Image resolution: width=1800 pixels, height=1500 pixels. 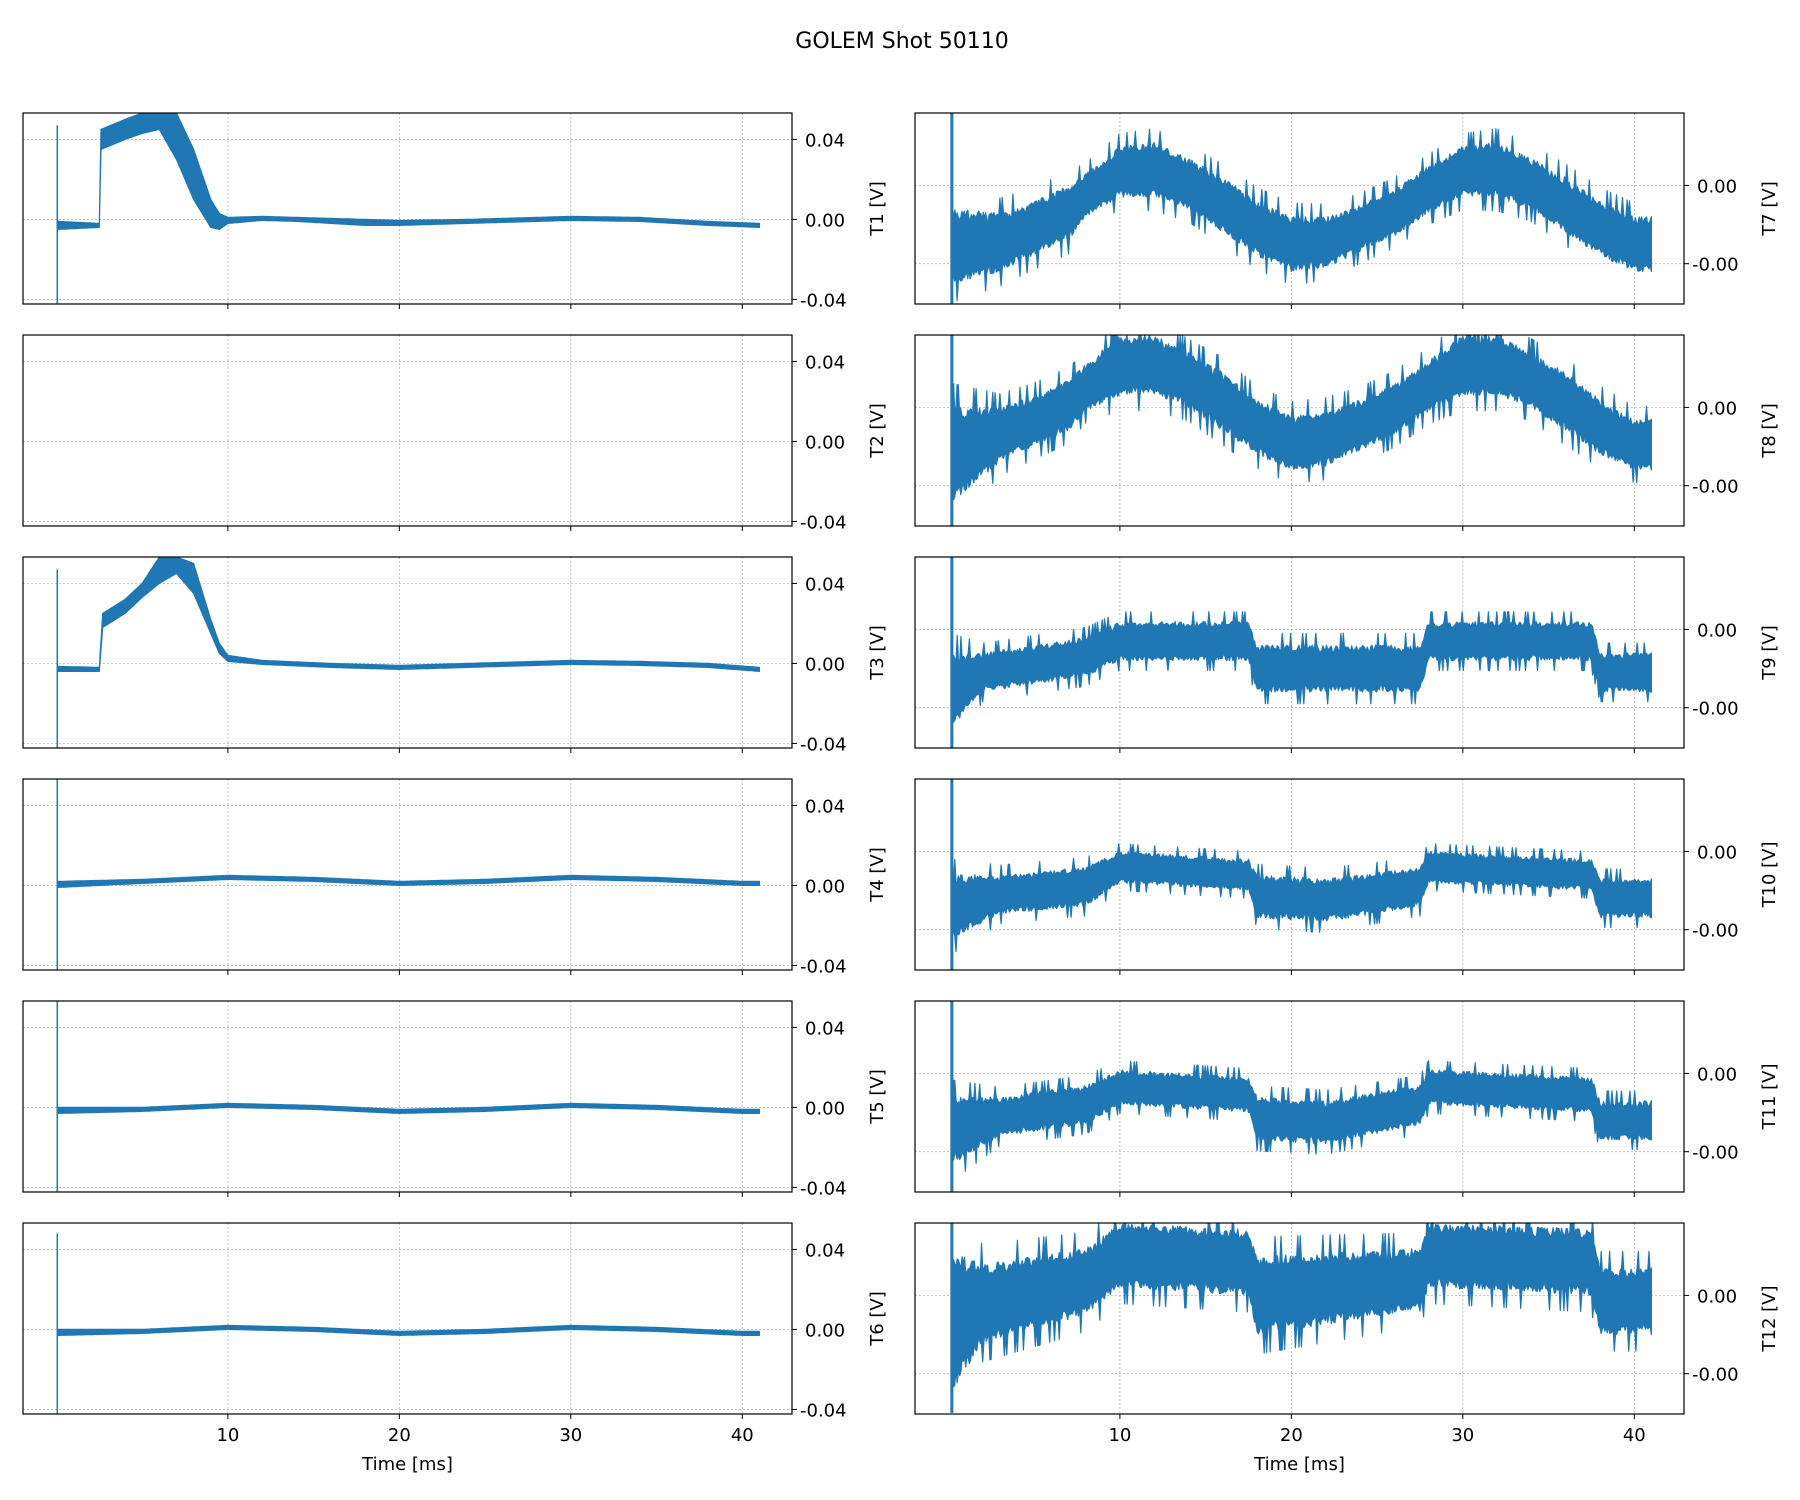 What do you see at coordinates (877, 1097) in the screenshot?
I see `y-axis-label: T5 [V]` at bounding box center [877, 1097].